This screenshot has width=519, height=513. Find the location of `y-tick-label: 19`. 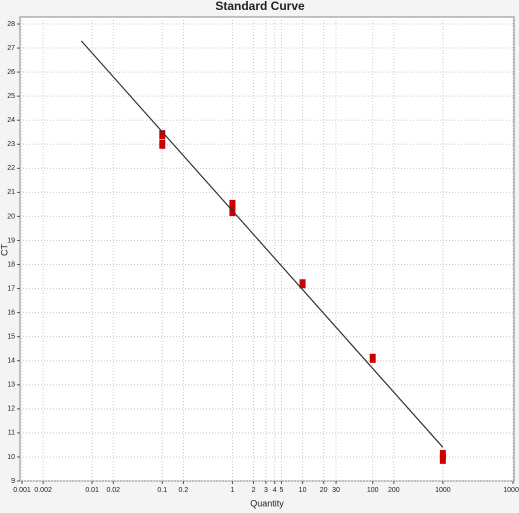

y-tick-label: 19 is located at coordinates (11, 240).